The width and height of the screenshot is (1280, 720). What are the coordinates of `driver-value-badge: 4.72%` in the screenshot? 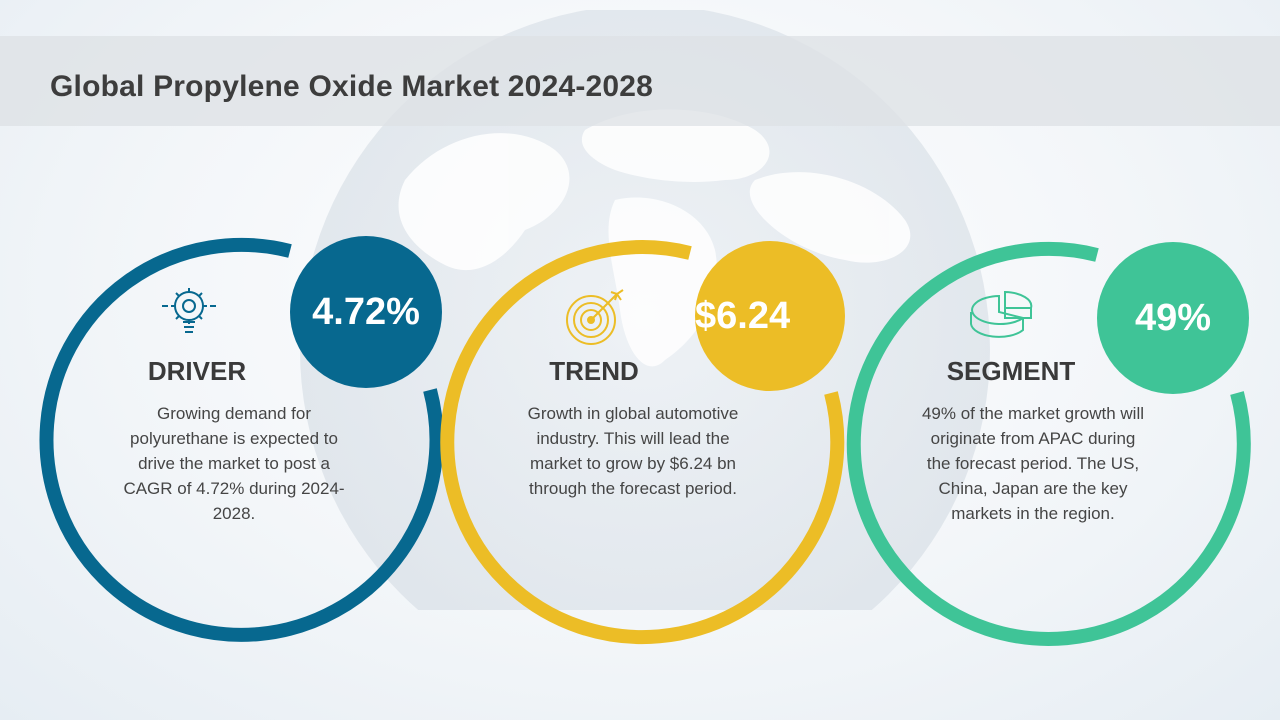 It's located at (366, 312).